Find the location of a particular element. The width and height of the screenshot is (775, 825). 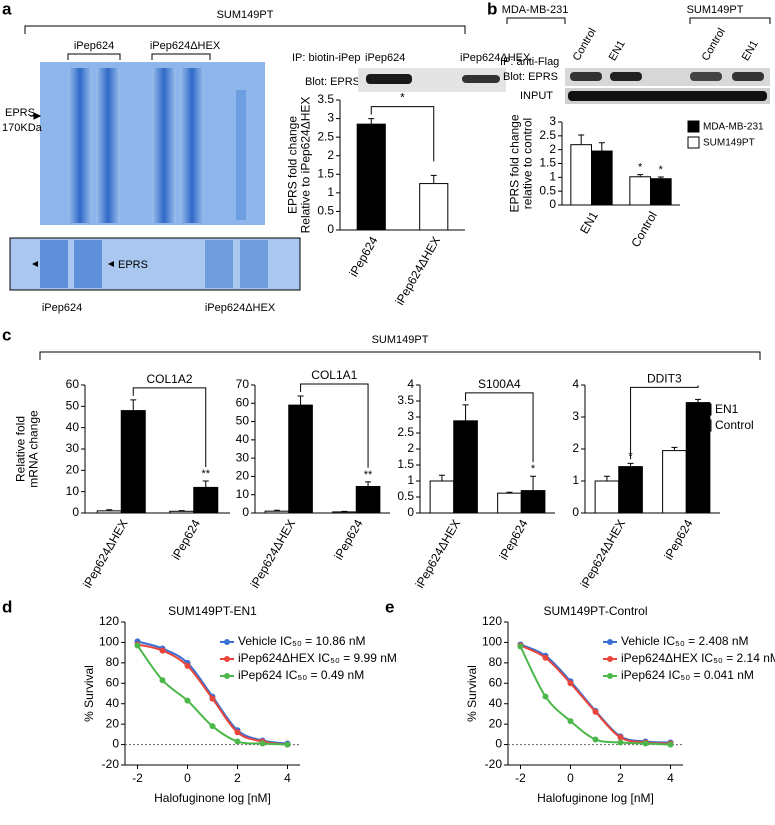

chart-title: COL1A1 is located at coordinates (334, 375).